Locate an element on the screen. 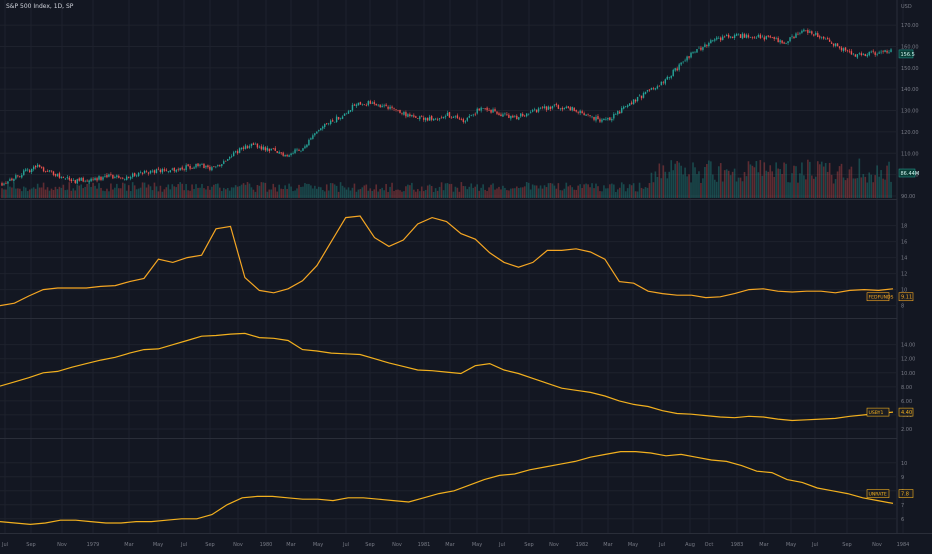  x-tick-label: 1984 is located at coordinates (903, 545).